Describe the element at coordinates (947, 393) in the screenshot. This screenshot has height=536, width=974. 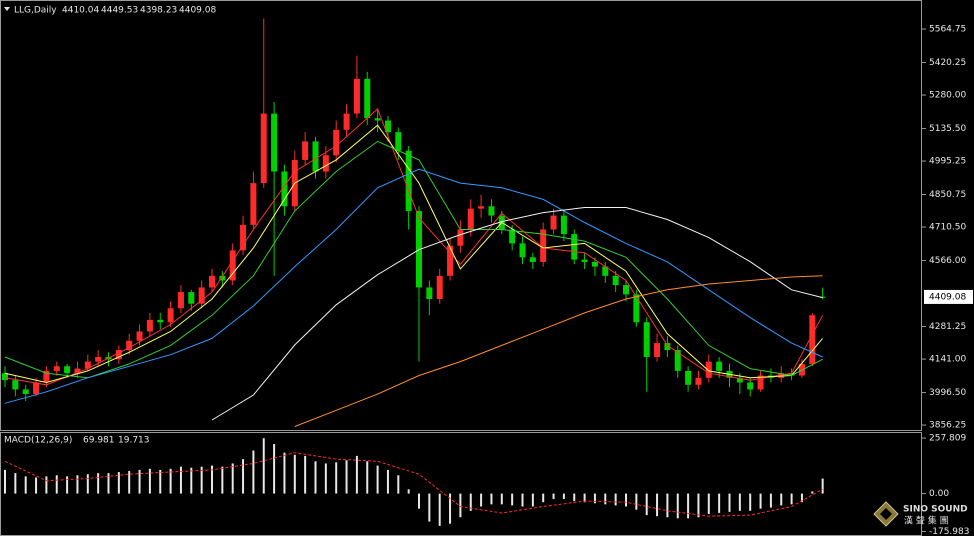
I see `y-tick-label: 3996.50` at that location.